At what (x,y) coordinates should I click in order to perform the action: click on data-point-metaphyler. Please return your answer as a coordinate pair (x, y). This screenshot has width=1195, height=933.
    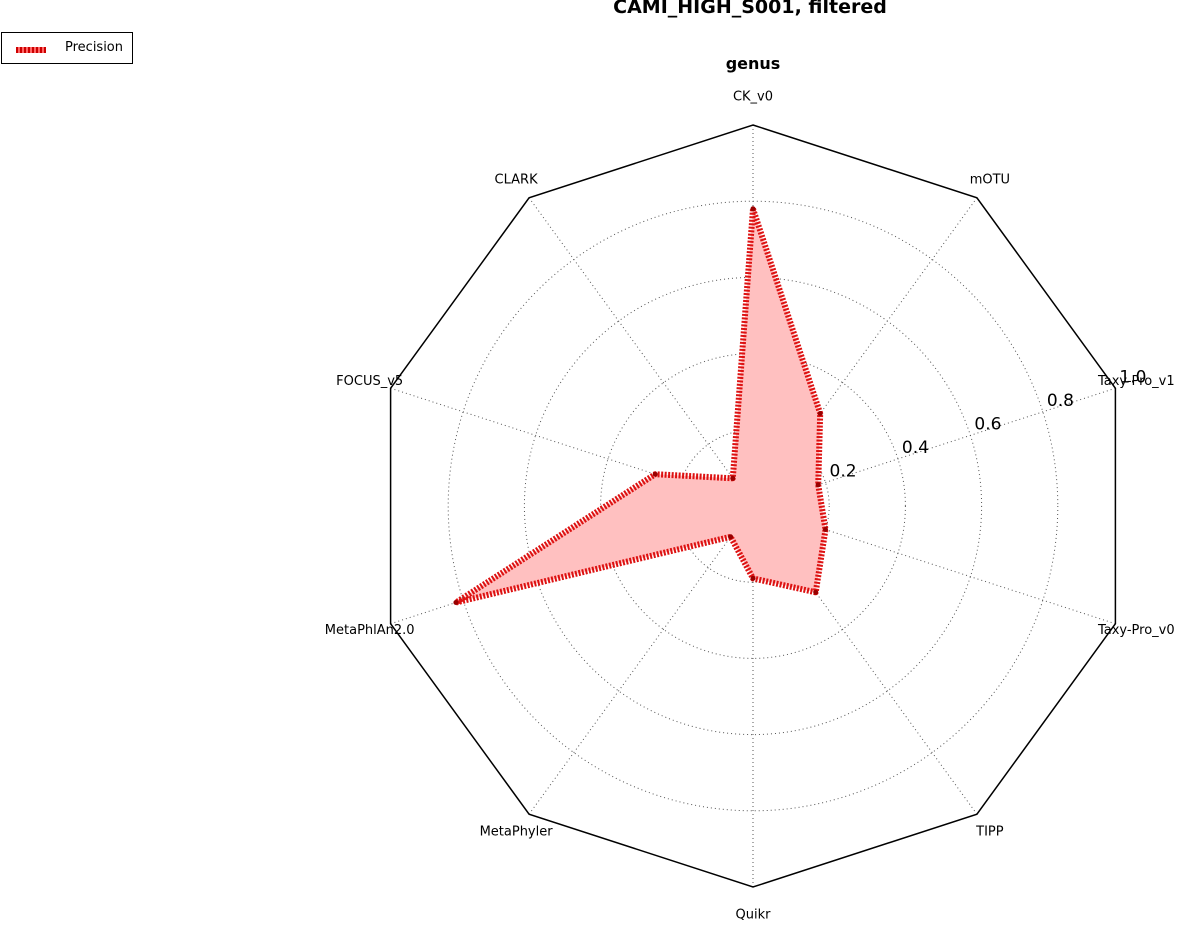
    Looking at the image, I should click on (731, 537).